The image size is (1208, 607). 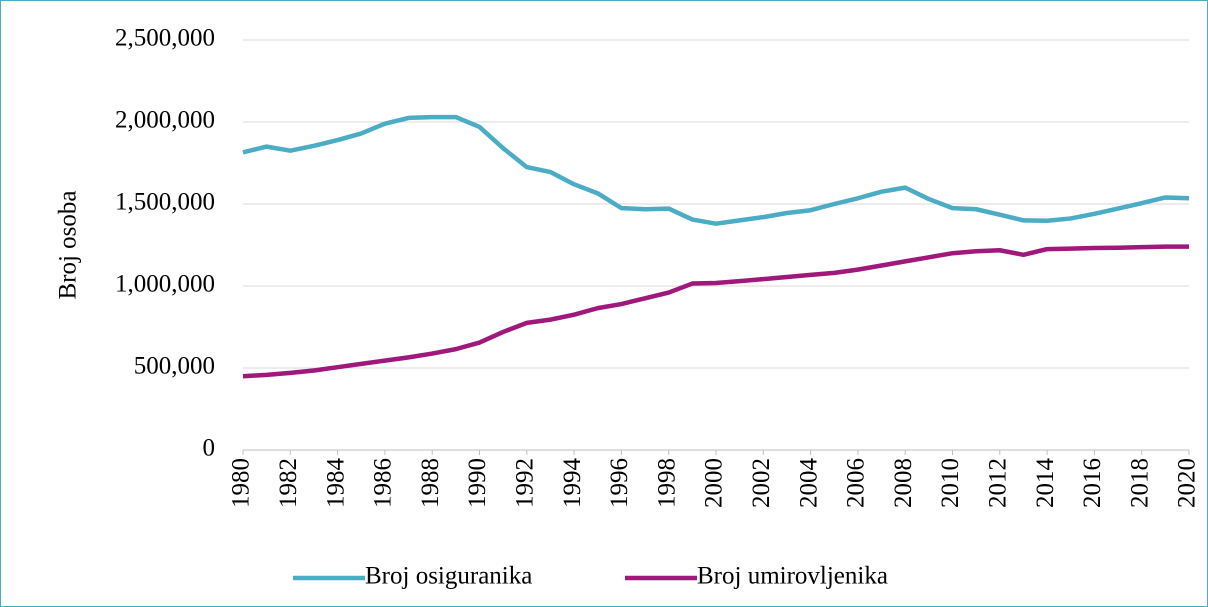 I want to click on x-tick-label: 2002, so click(x=761, y=483).